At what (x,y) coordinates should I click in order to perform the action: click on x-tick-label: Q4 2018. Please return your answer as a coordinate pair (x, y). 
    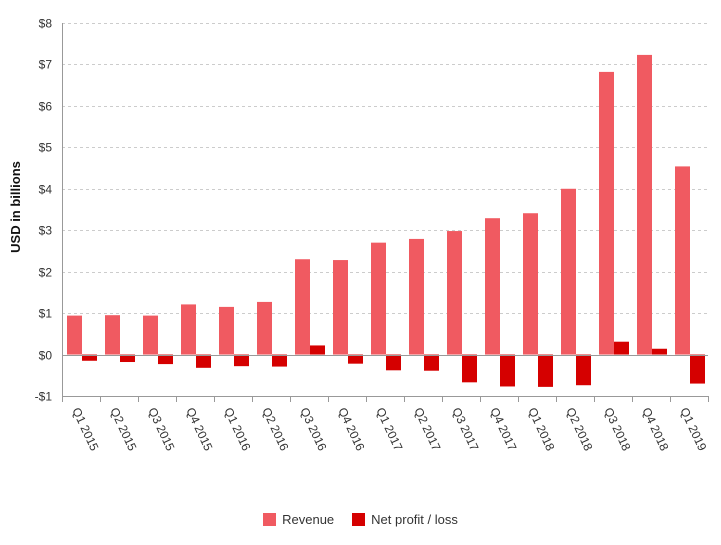
    Looking at the image, I should click on (655, 429).